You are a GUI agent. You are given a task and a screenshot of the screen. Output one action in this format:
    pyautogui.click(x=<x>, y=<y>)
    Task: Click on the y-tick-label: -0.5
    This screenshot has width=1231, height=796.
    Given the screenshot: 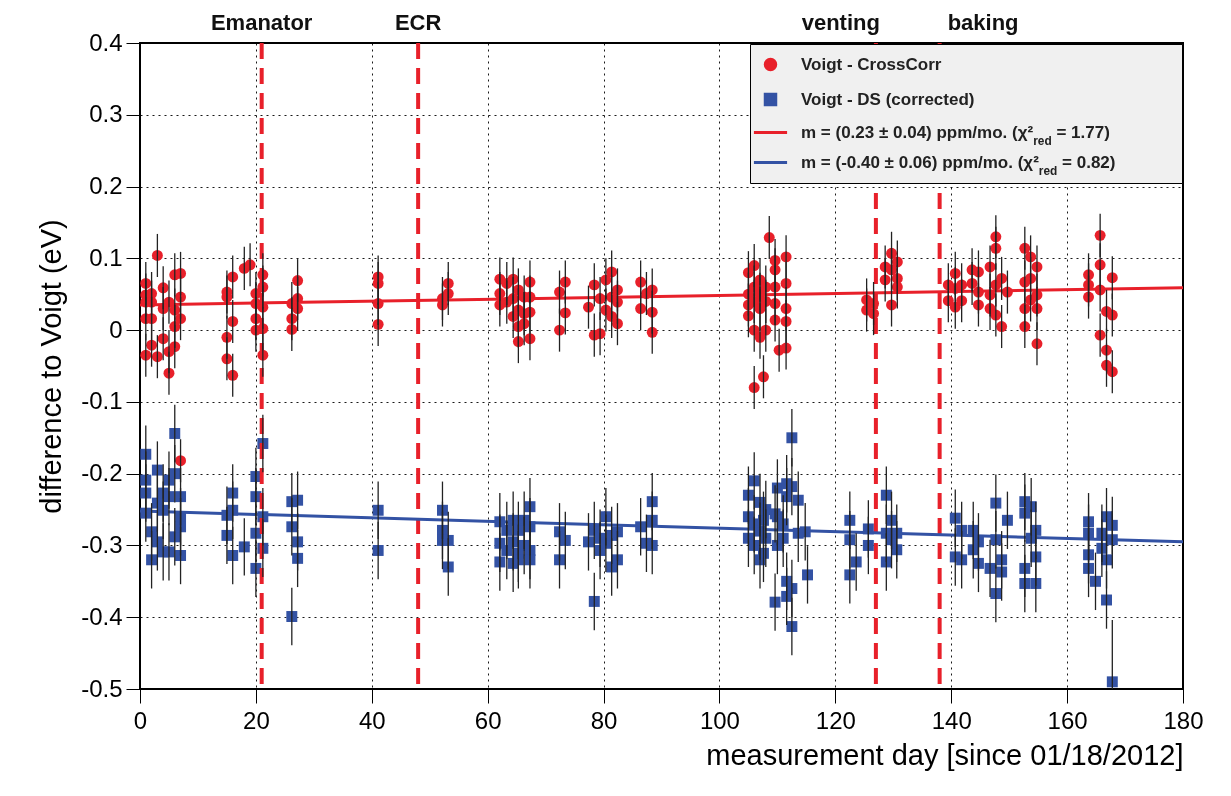 What is the action you would take?
    pyautogui.click(x=102, y=688)
    